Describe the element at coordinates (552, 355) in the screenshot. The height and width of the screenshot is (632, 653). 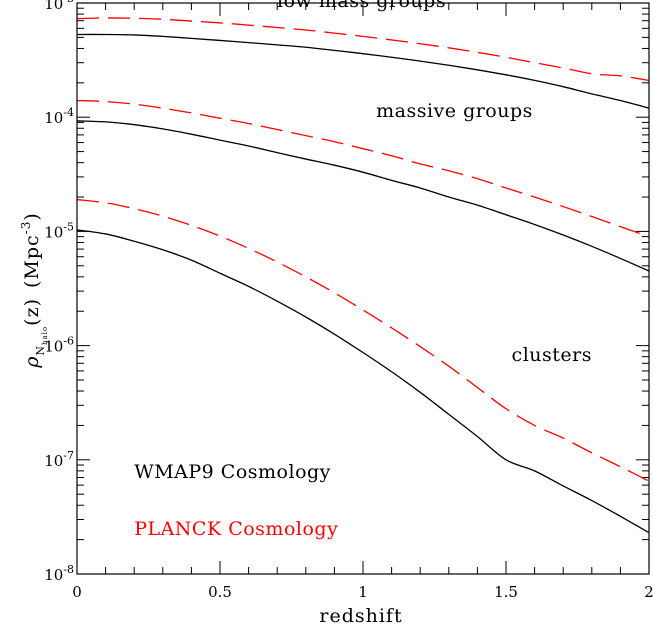
I see `annotation: clusters` at that location.